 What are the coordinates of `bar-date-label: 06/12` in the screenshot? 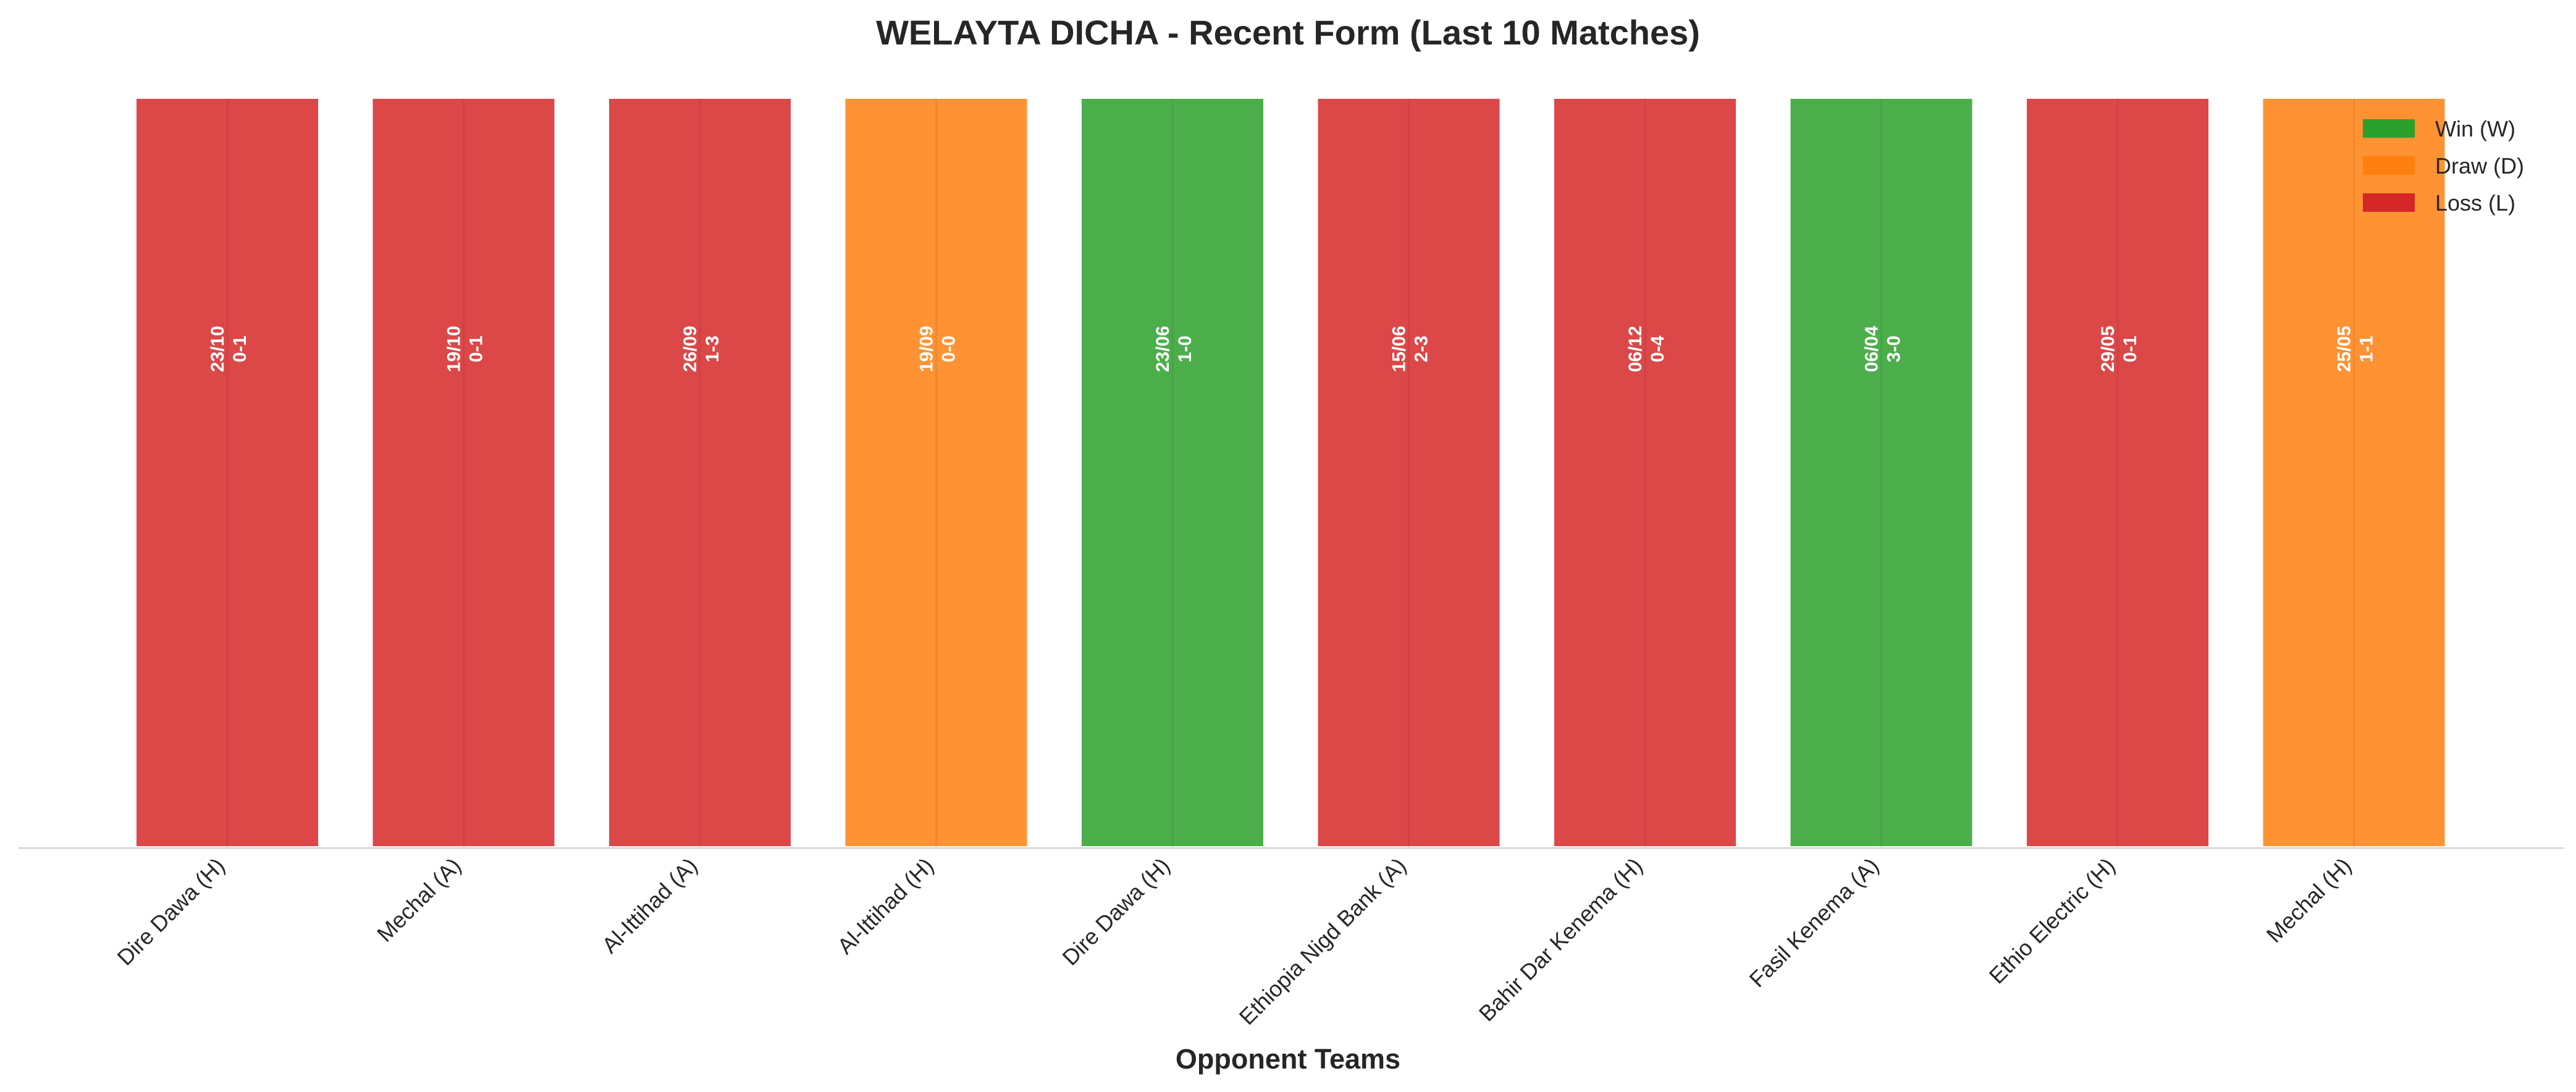 It's located at (1635, 349).